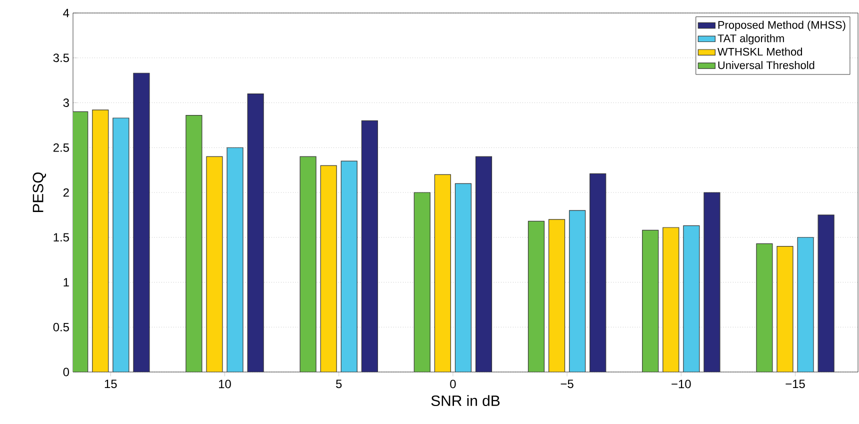 This screenshot has width=859, height=424. What do you see at coordinates (766, 65) in the screenshot?
I see `legend-label: Universal Threshold` at bounding box center [766, 65].